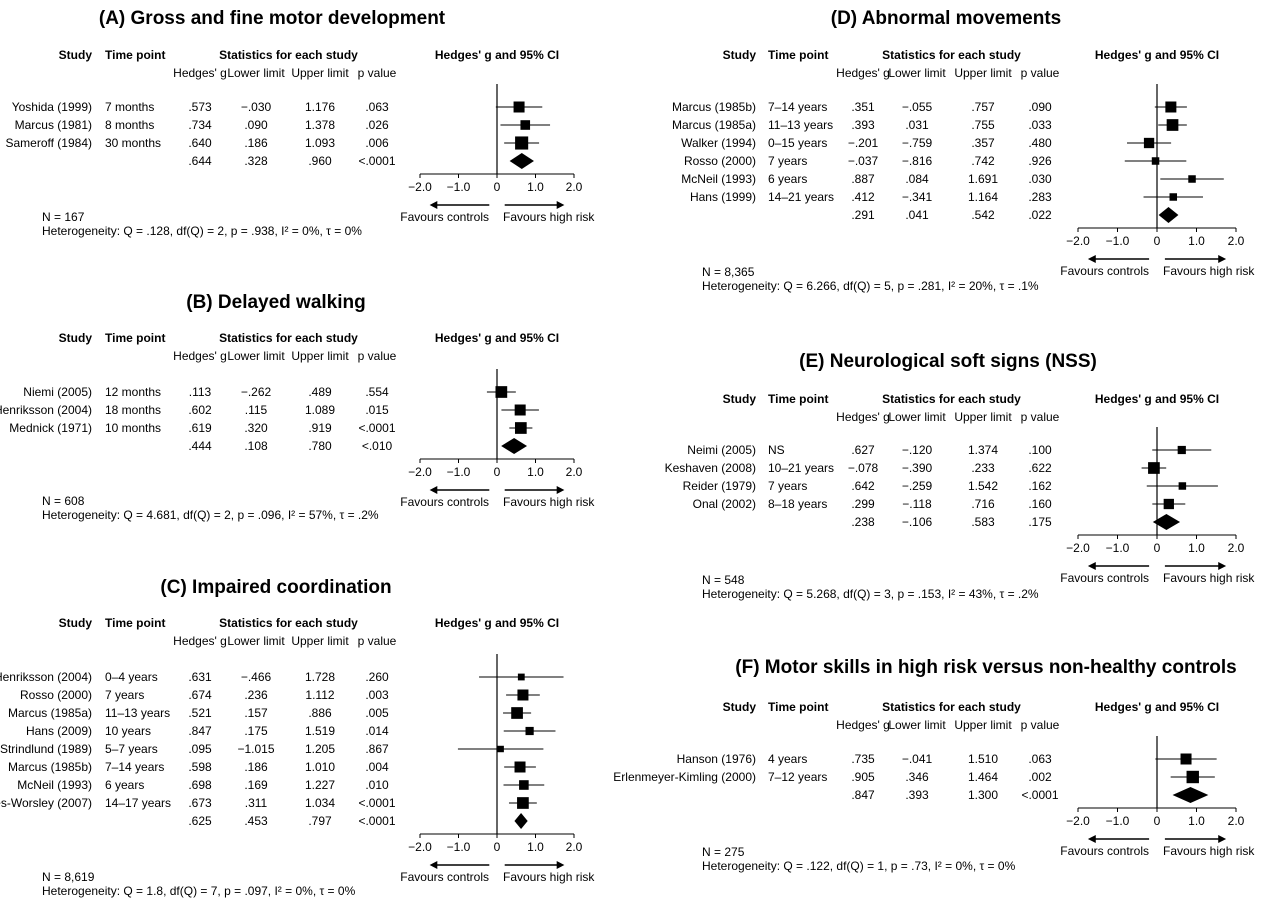  What do you see at coordinates (46, 695) in the screenshot?
I see `study-name: Rosso (2000)` at bounding box center [46, 695].